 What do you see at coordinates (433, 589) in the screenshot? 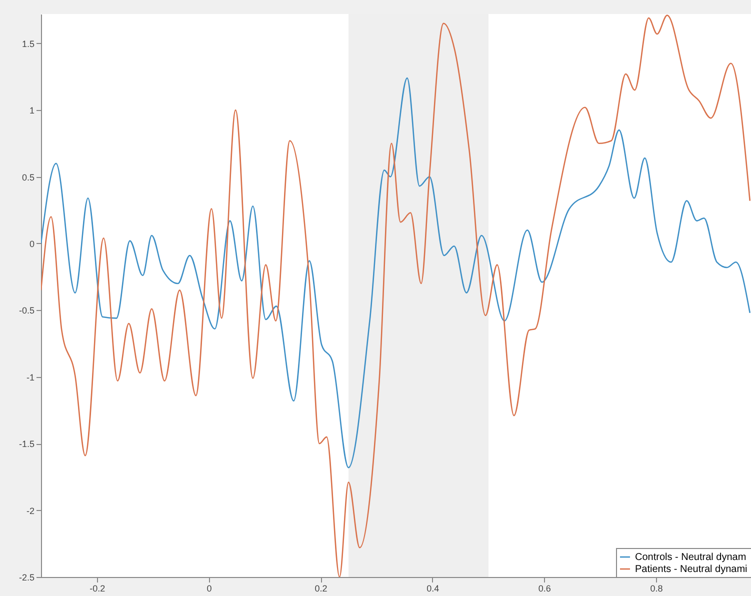
I see `x-tick-label: 0.4` at bounding box center [433, 589].